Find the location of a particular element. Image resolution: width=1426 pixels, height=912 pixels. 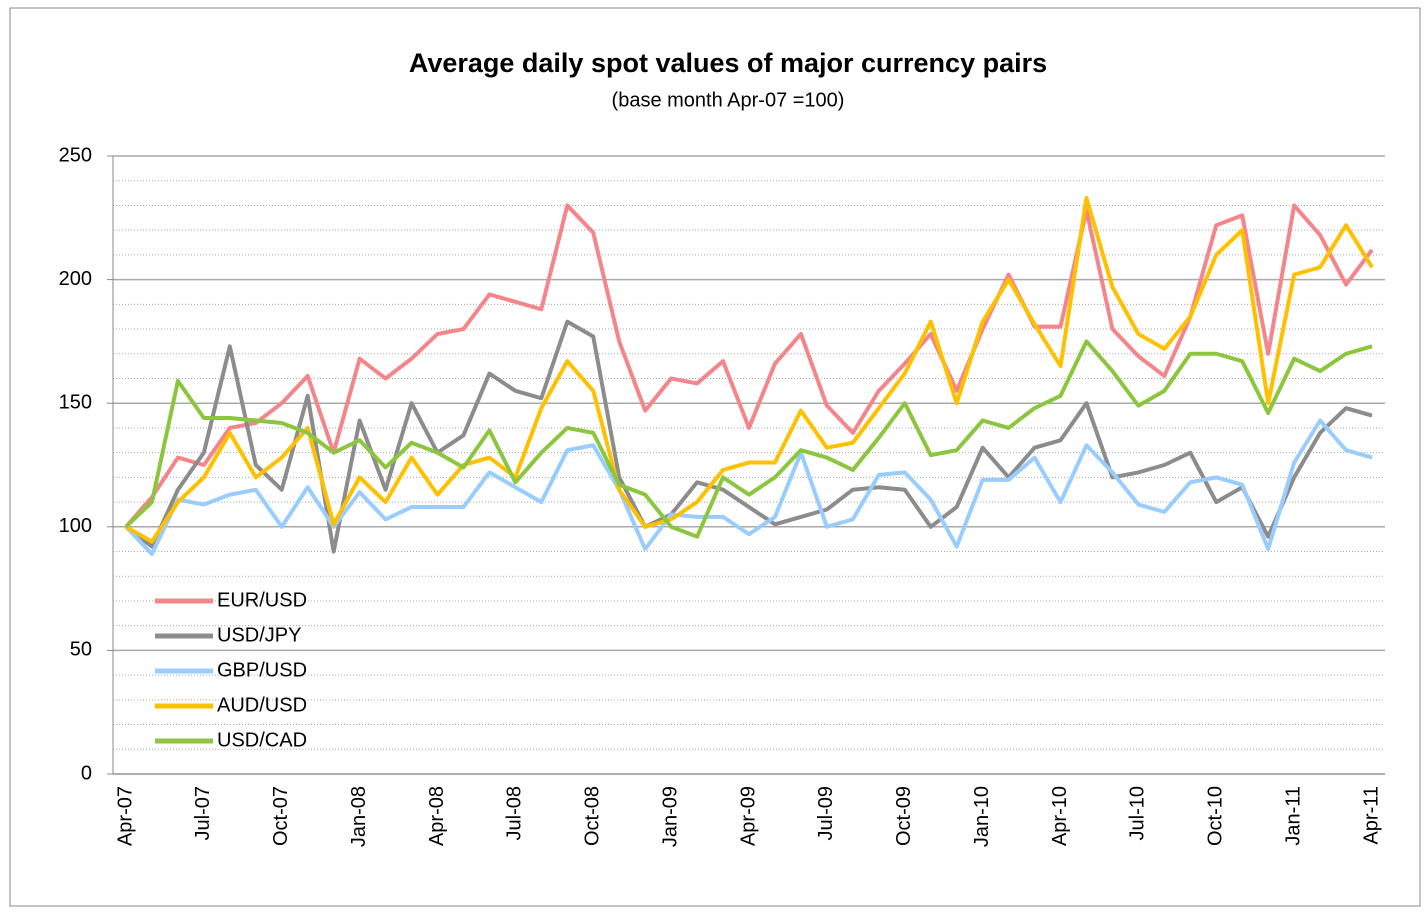

chart-subtitle: (base month Apr-07 =100) is located at coordinates (728, 100).